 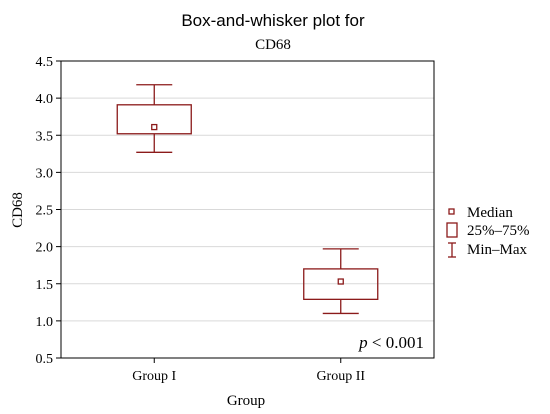 I want to click on p-value-rest: < 0.001, so click(x=396, y=342).